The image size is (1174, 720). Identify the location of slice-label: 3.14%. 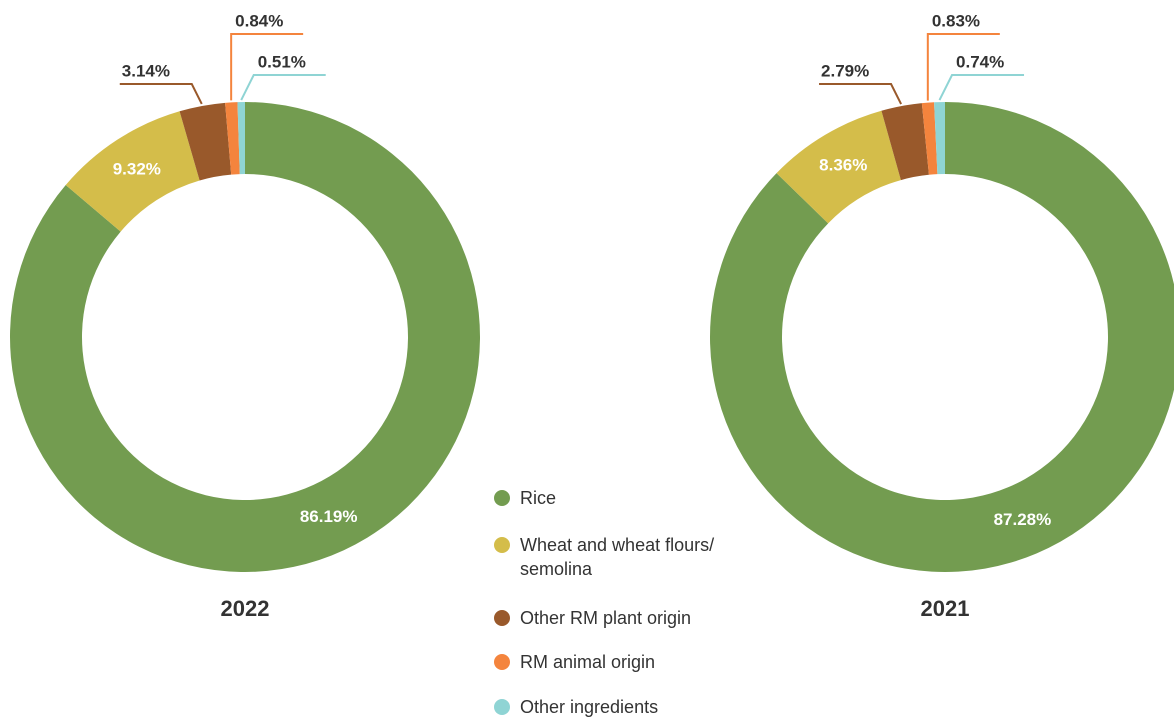
(146, 70).